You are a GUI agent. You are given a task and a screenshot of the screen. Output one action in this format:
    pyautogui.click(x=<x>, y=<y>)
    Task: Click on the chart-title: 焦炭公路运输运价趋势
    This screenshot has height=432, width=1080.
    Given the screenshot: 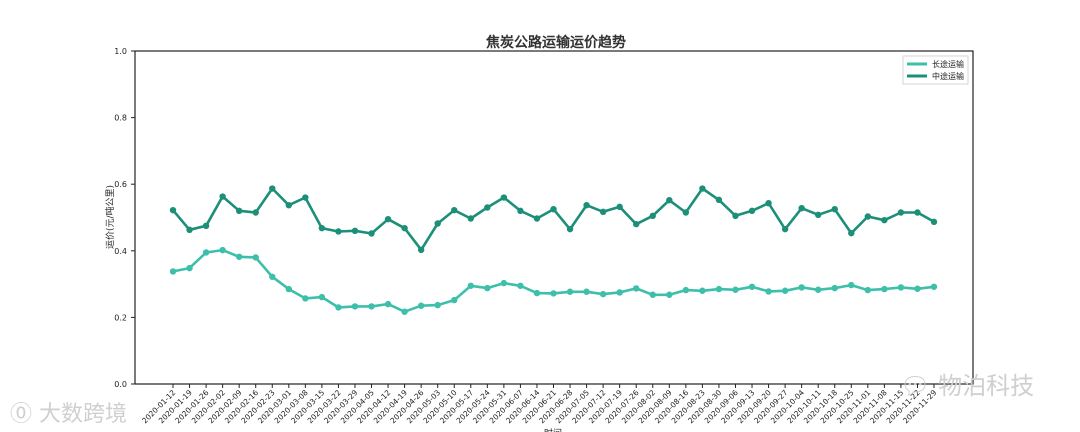 What is the action you would take?
    pyautogui.click(x=555, y=42)
    